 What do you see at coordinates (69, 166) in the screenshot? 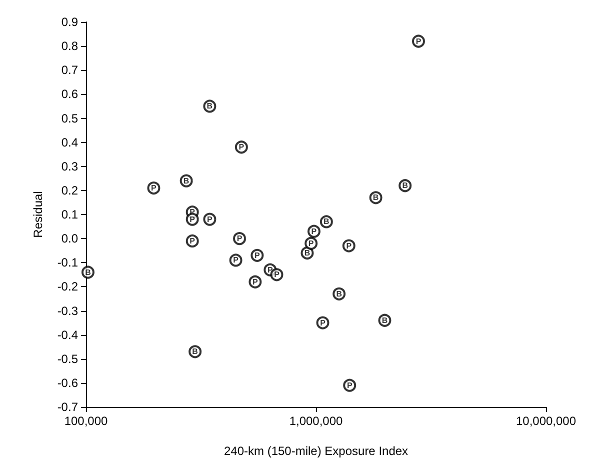
I see `y-tick-label: 0.3` at bounding box center [69, 166].